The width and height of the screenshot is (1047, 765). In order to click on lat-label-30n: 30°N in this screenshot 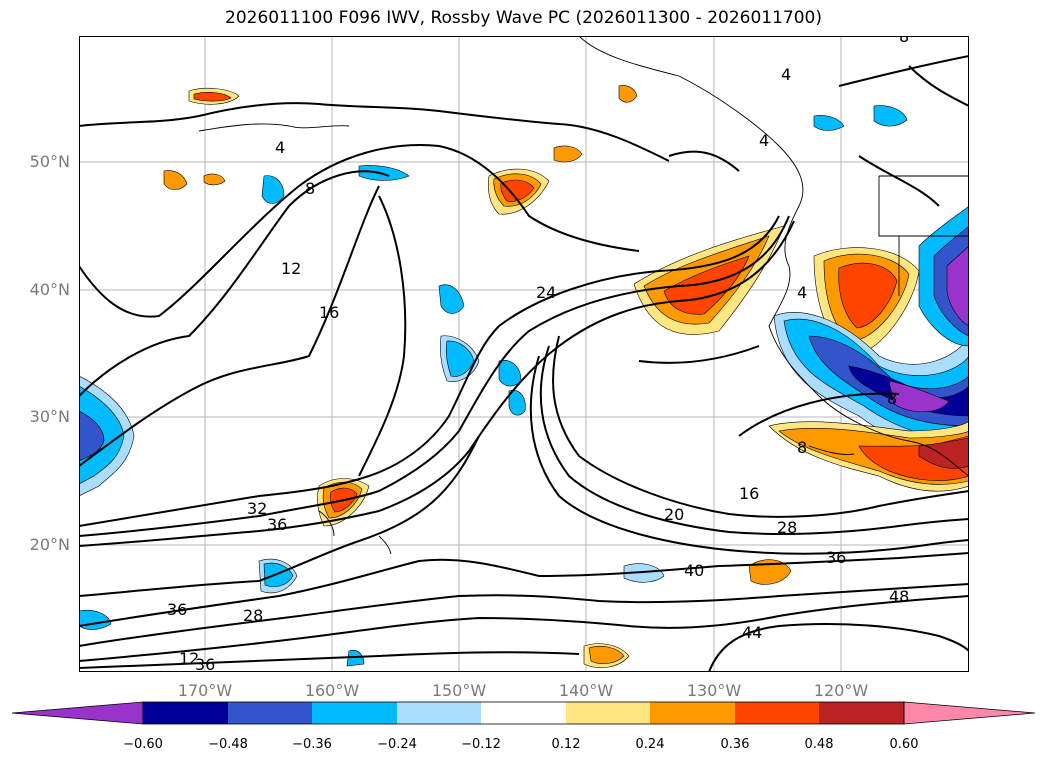, I will do `click(49, 416)`.